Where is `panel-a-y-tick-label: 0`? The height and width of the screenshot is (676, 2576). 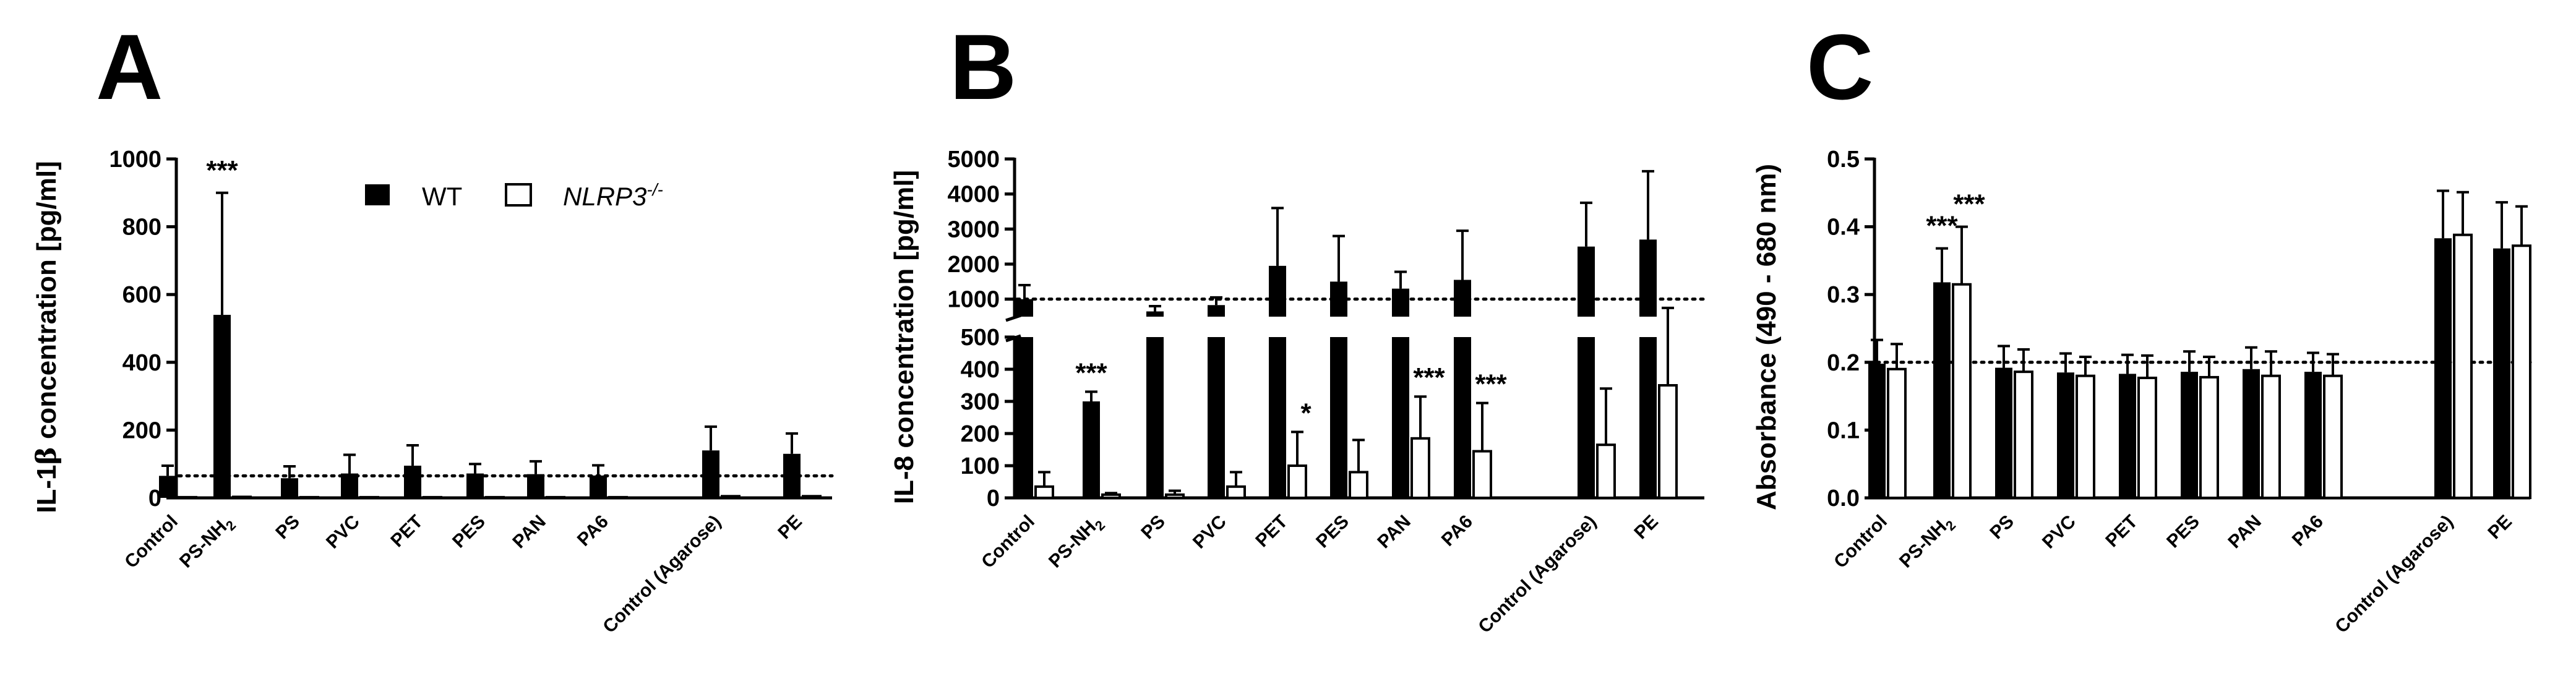 panel-a-y-tick-label: 0 is located at coordinates (154, 498).